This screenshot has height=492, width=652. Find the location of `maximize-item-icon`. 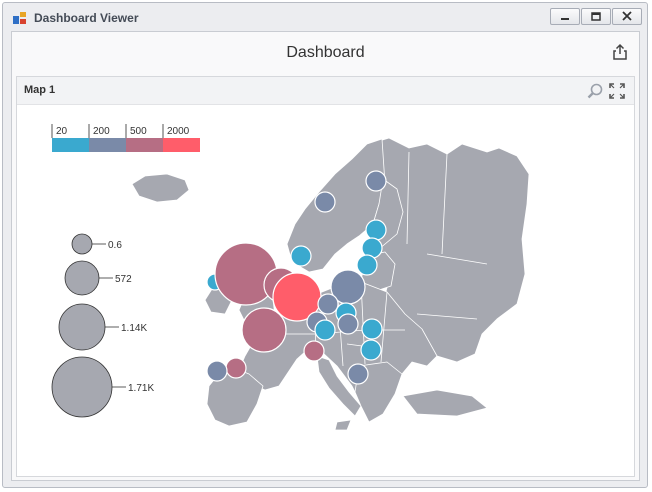

maximize-item-icon is located at coordinates (617, 91).